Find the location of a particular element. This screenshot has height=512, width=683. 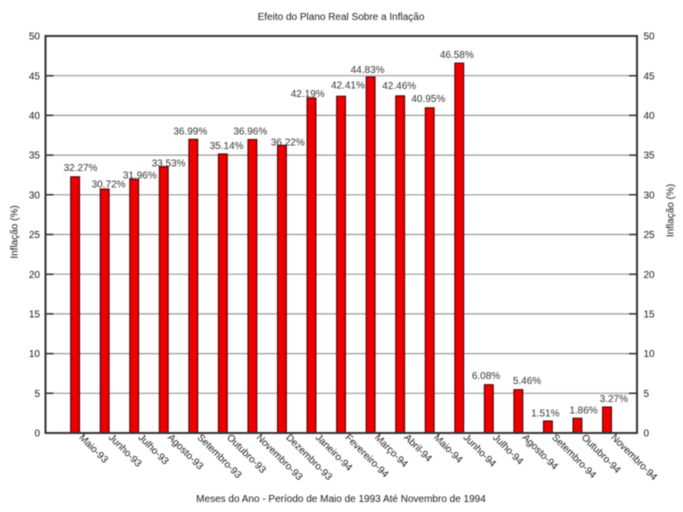

svg-text: 36.96% is located at coordinates (250, 132).